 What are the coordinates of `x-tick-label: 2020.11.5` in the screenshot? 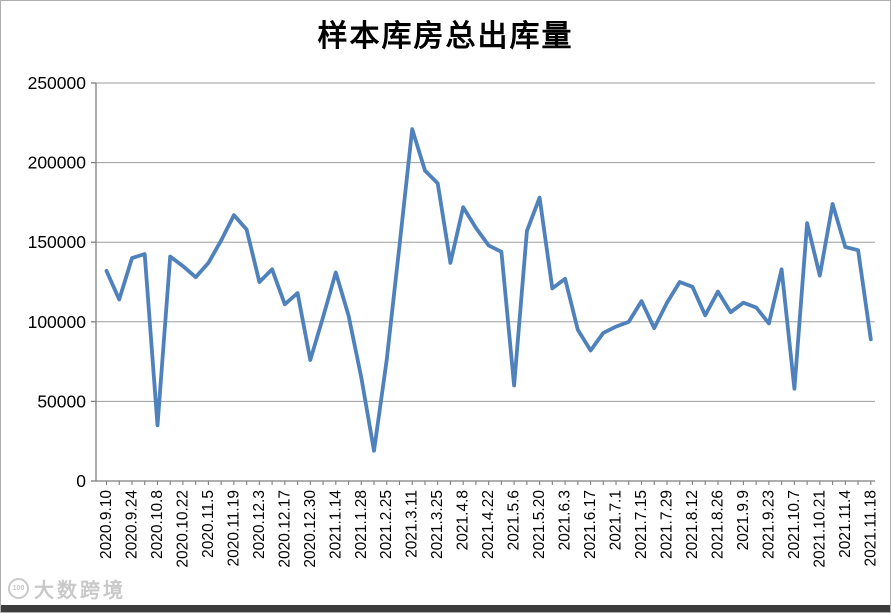 It's located at (208, 524).